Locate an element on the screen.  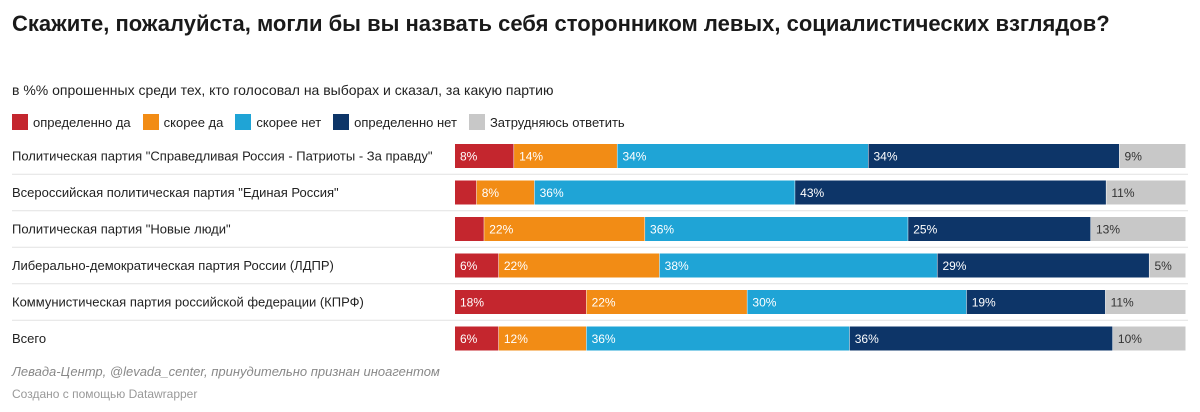
data-label: 10% is located at coordinates (1130, 339).